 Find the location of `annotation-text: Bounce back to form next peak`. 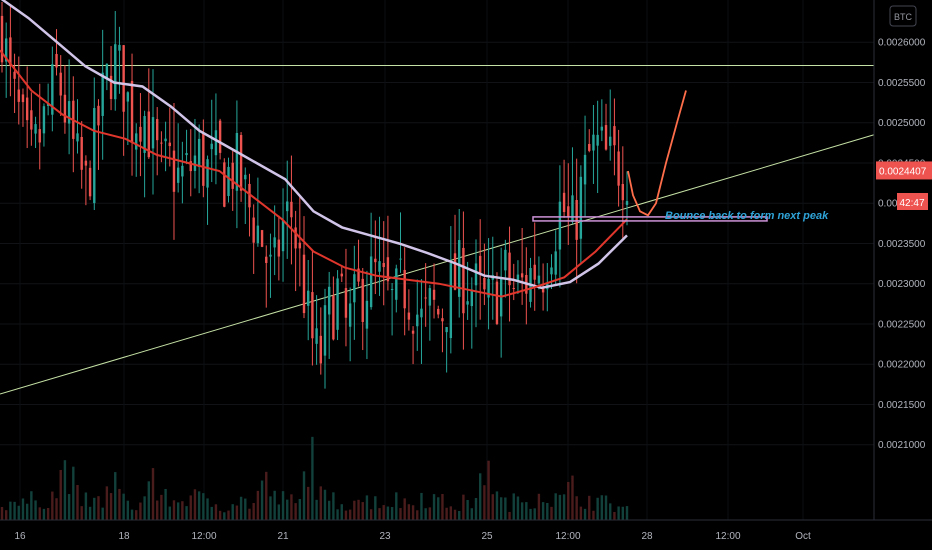

annotation-text: Bounce back to form next peak is located at coordinates (747, 216).